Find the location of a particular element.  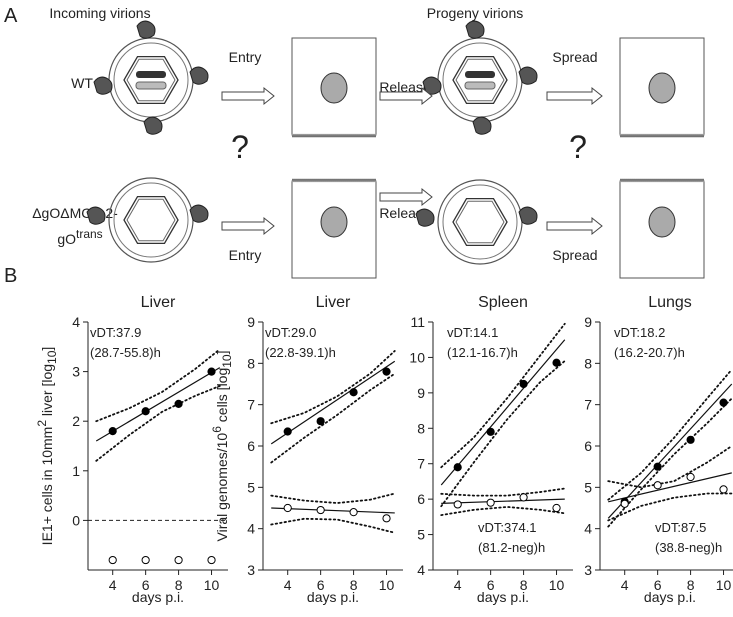

annotation: vDT:87.5 is located at coordinates (680, 527).